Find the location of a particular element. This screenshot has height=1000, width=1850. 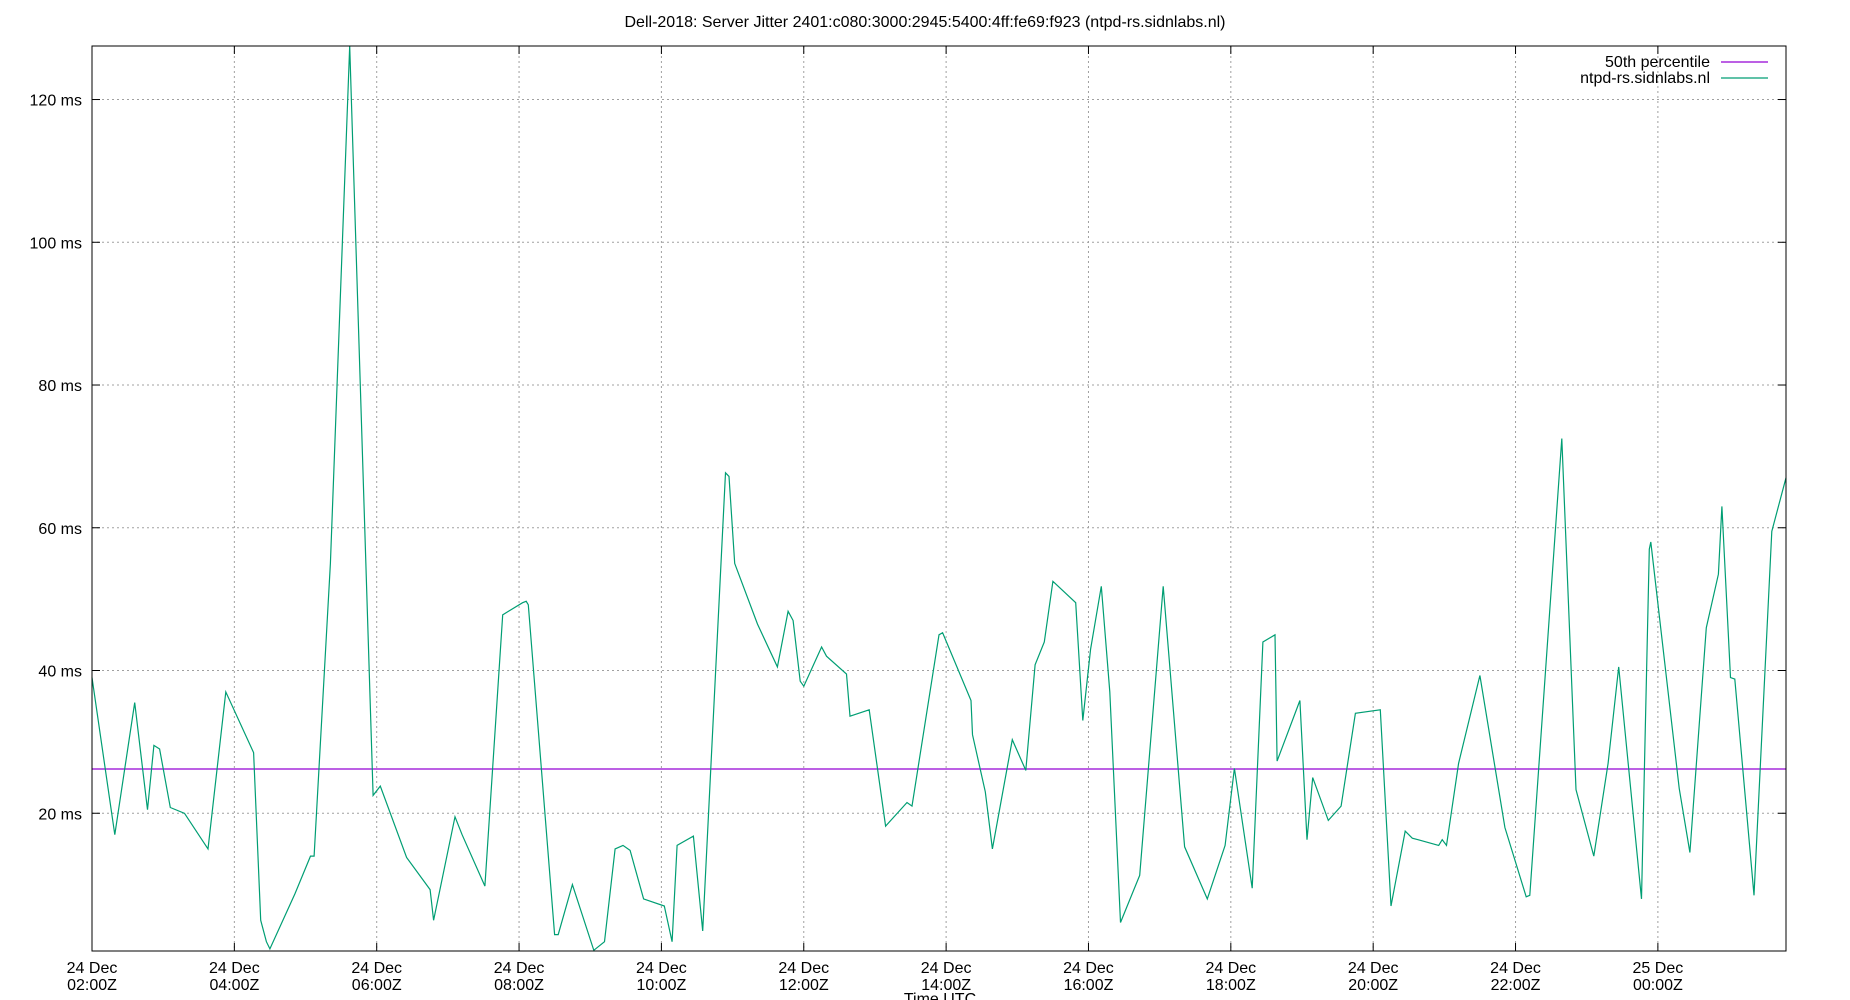

x-tick-label-time: 06:00Z is located at coordinates (377, 985).